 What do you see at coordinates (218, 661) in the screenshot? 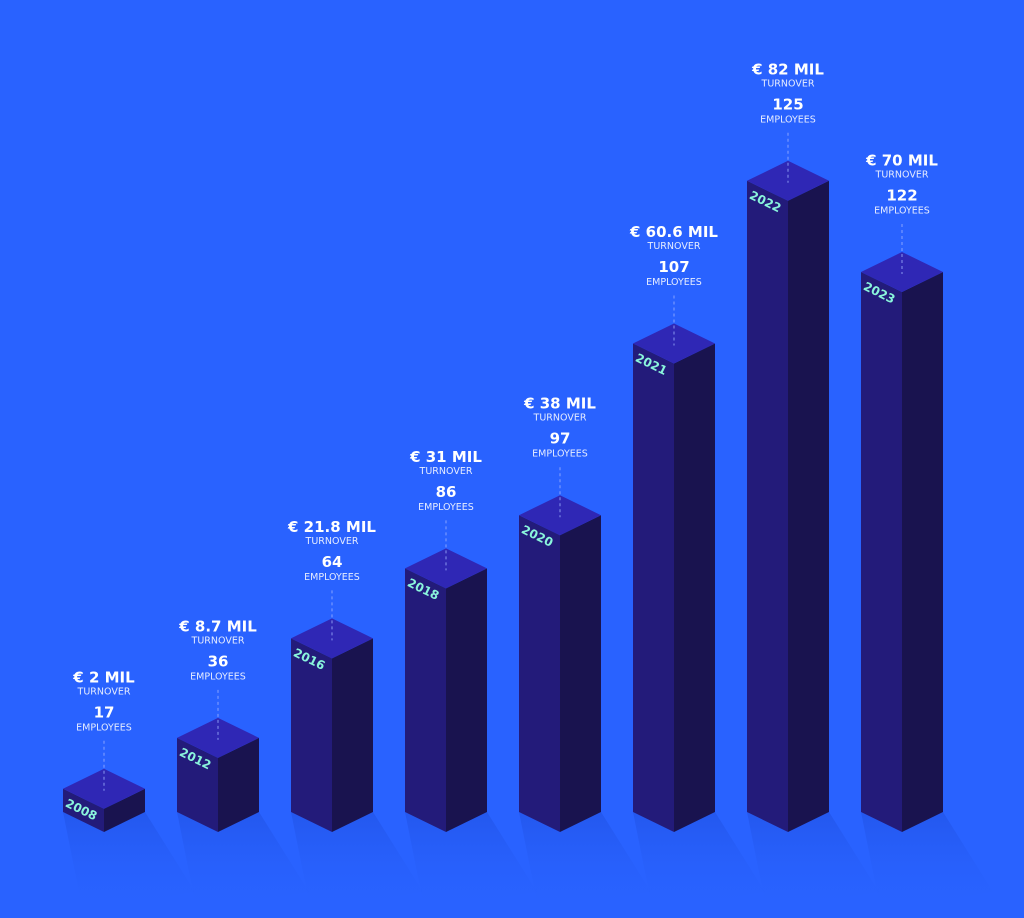
I see `employees-value: 36` at bounding box center [218, 661].